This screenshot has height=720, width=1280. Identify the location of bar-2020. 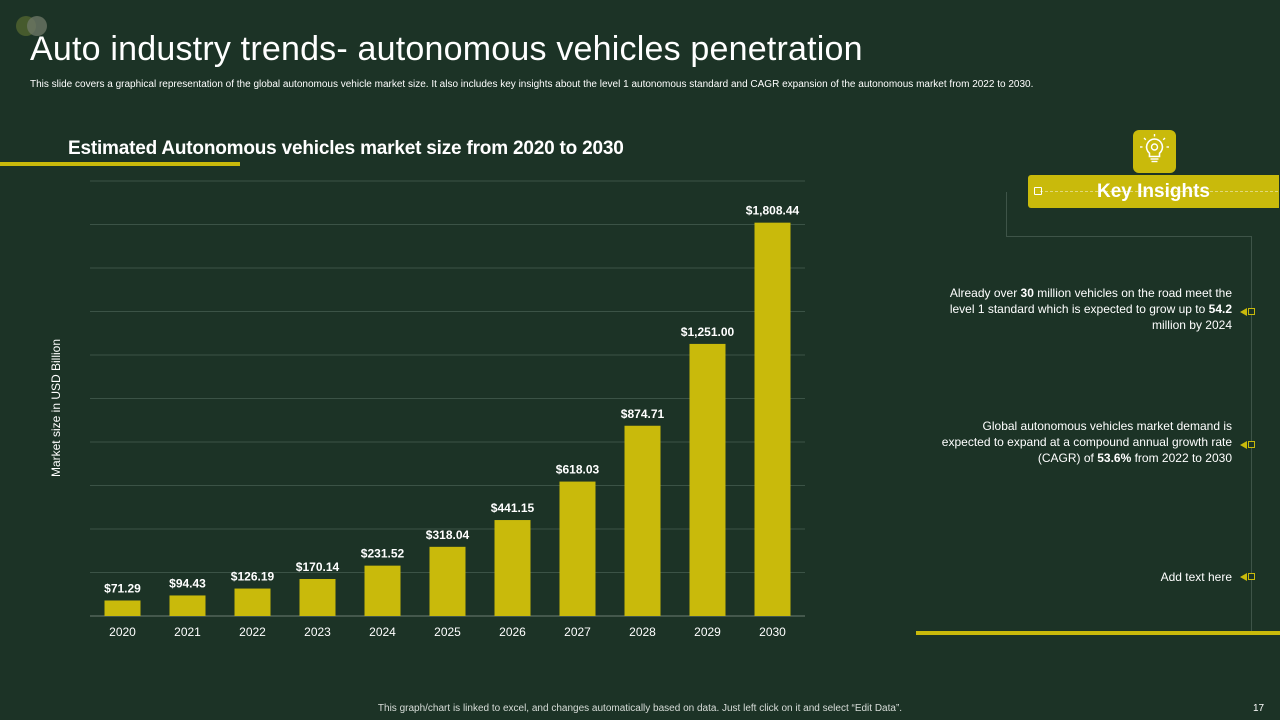
(122, 608).